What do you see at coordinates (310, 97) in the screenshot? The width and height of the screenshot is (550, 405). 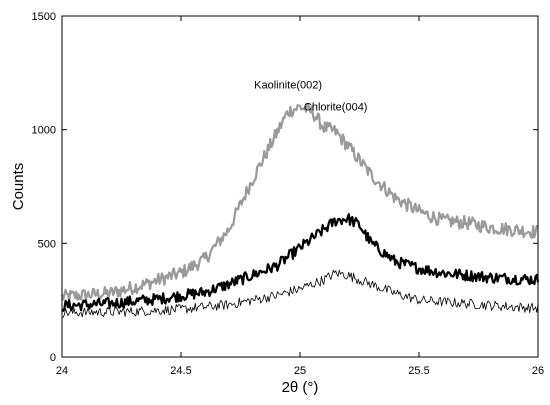 I see `annotation-layer: Kaolinite(002) Chlorite(004)` at bounding box center [310, 97].